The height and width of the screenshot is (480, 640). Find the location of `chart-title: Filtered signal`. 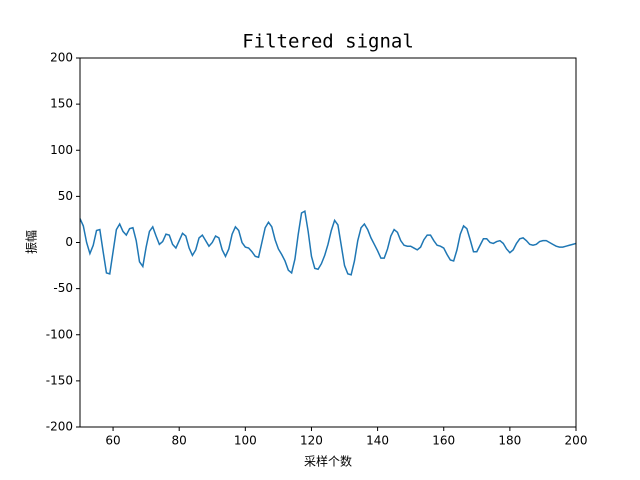

chart-title: Filtered signal is located at coordinates (328, 42).